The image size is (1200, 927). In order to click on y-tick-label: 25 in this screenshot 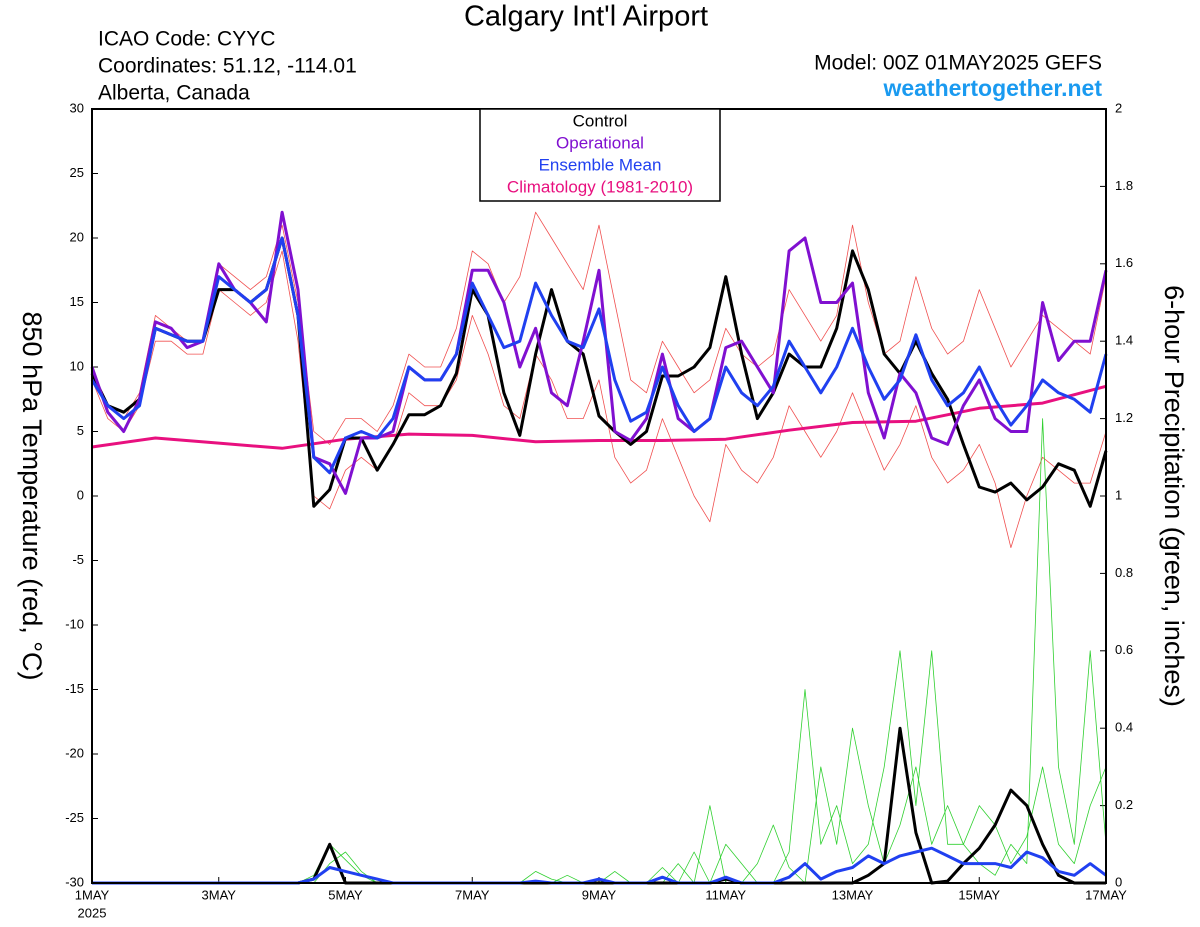, I will do `click(77, 172)`.